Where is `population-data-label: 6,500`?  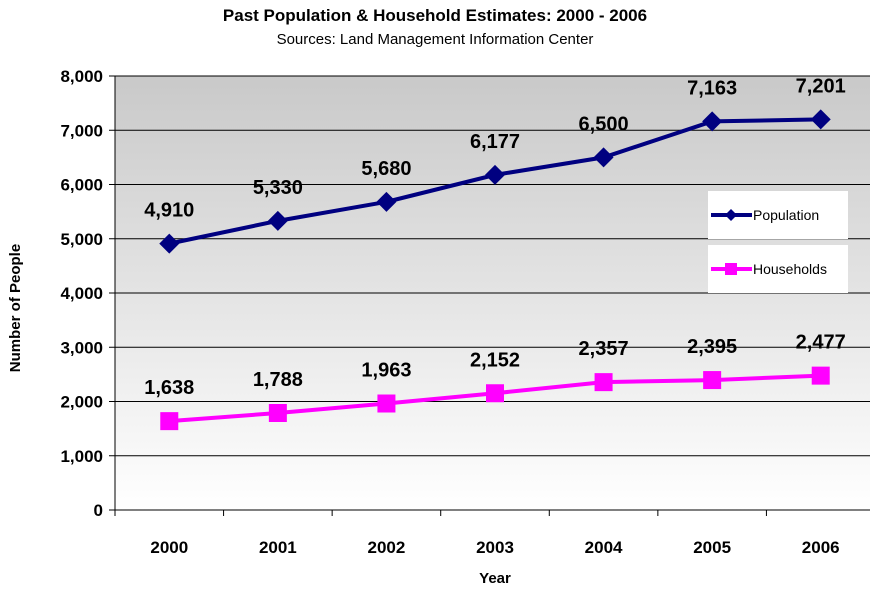 population-data-label: 6,500 is located at coordinates (604, 124).